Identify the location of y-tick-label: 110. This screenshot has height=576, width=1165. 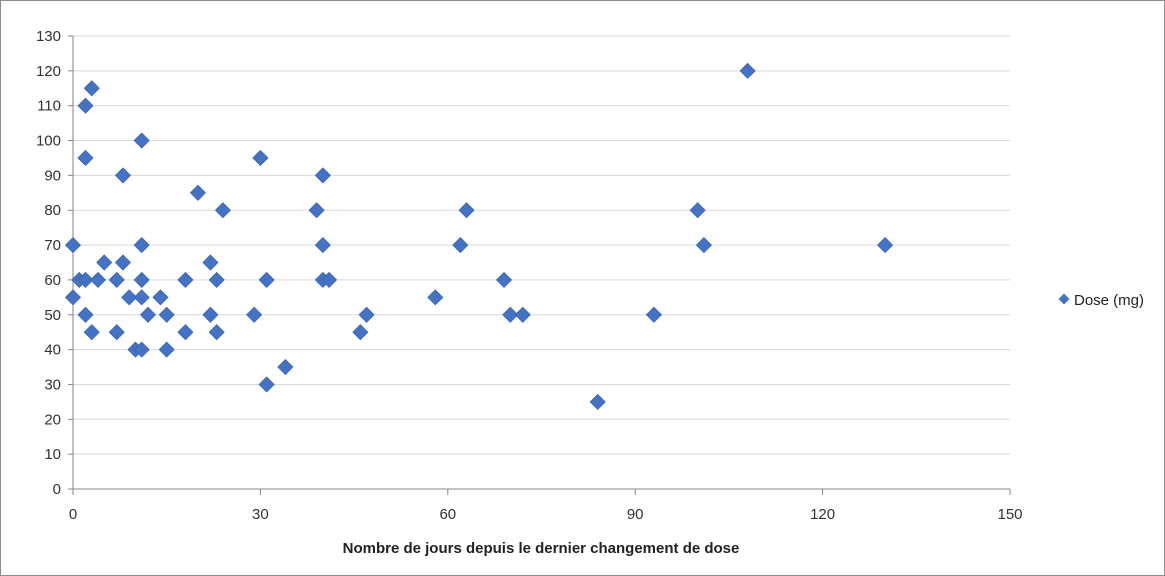
(49, 106).